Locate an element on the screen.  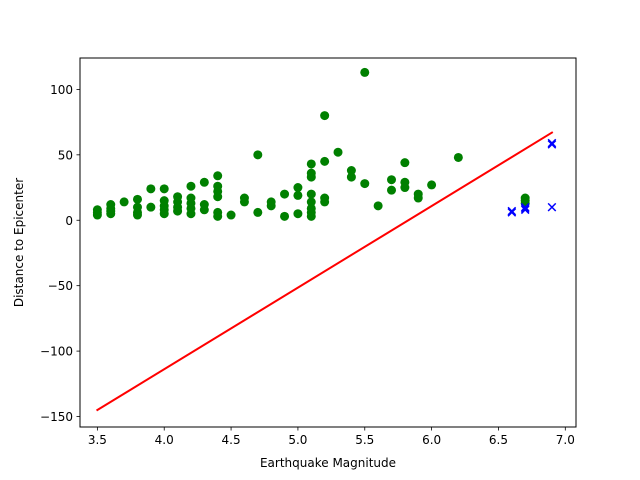
x-tick-label: 3.5 is located at coordinates (97, 440).